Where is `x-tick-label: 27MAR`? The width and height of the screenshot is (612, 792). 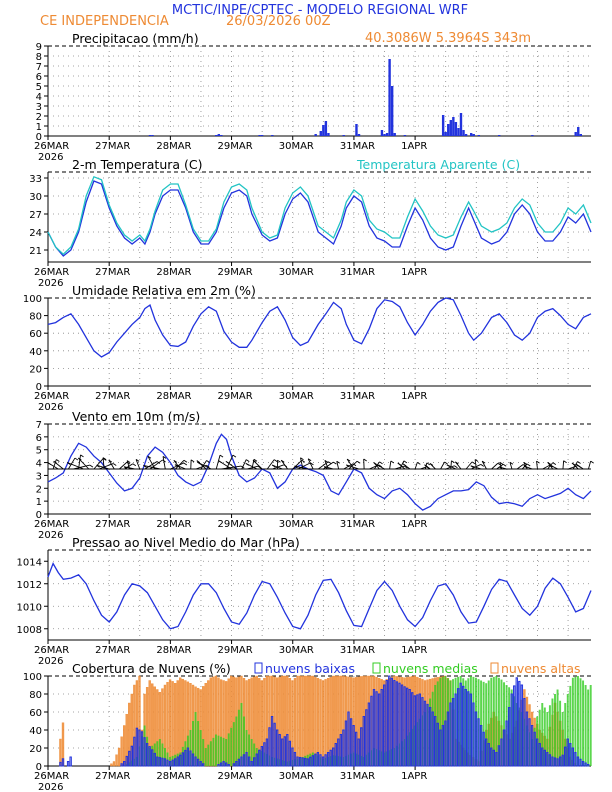
x-tick-label: 27MAR is located at coordinates (112, 776).